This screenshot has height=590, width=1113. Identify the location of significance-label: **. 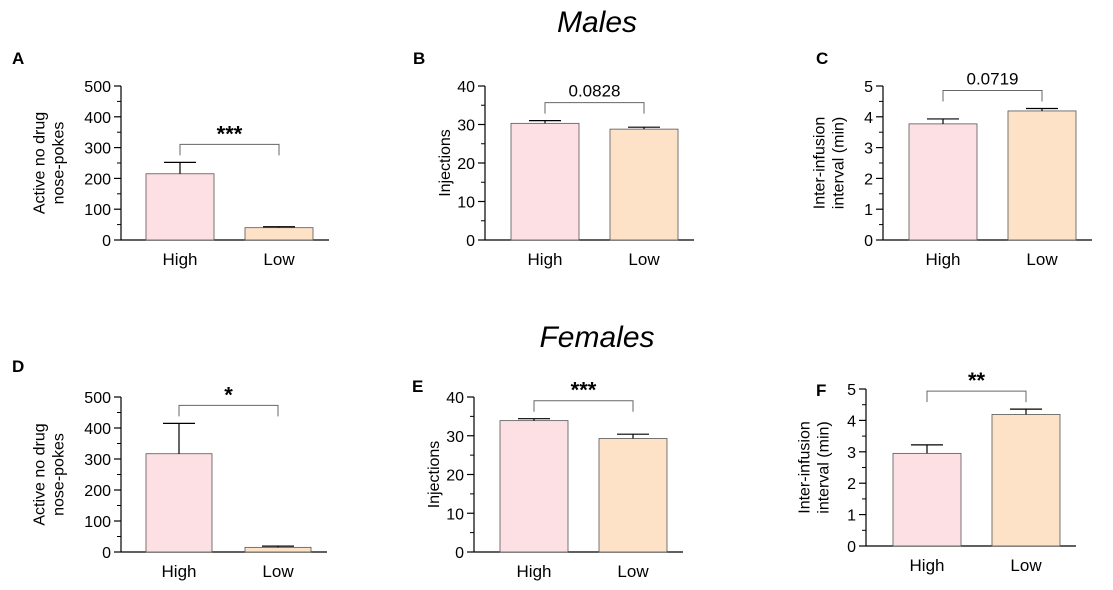
(977, 380).